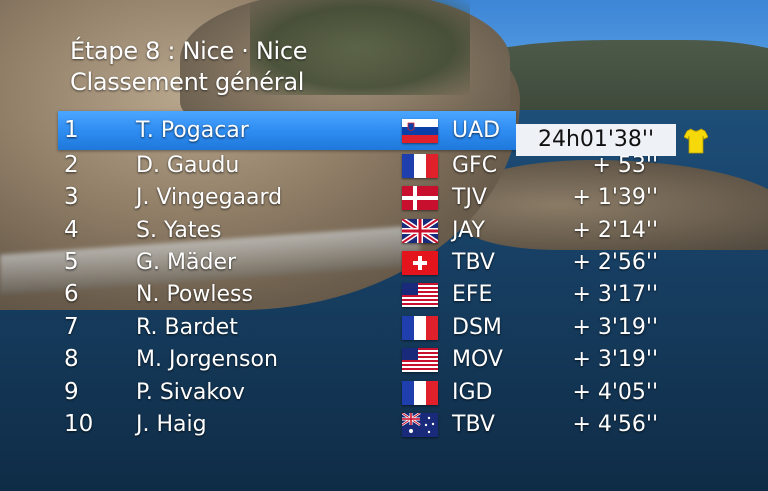 This screenshot has height=491, width=768. Describe the element at coordinates (209, 197) in the screenshot. I see `rider-name: J. Vingegaard` at that location.